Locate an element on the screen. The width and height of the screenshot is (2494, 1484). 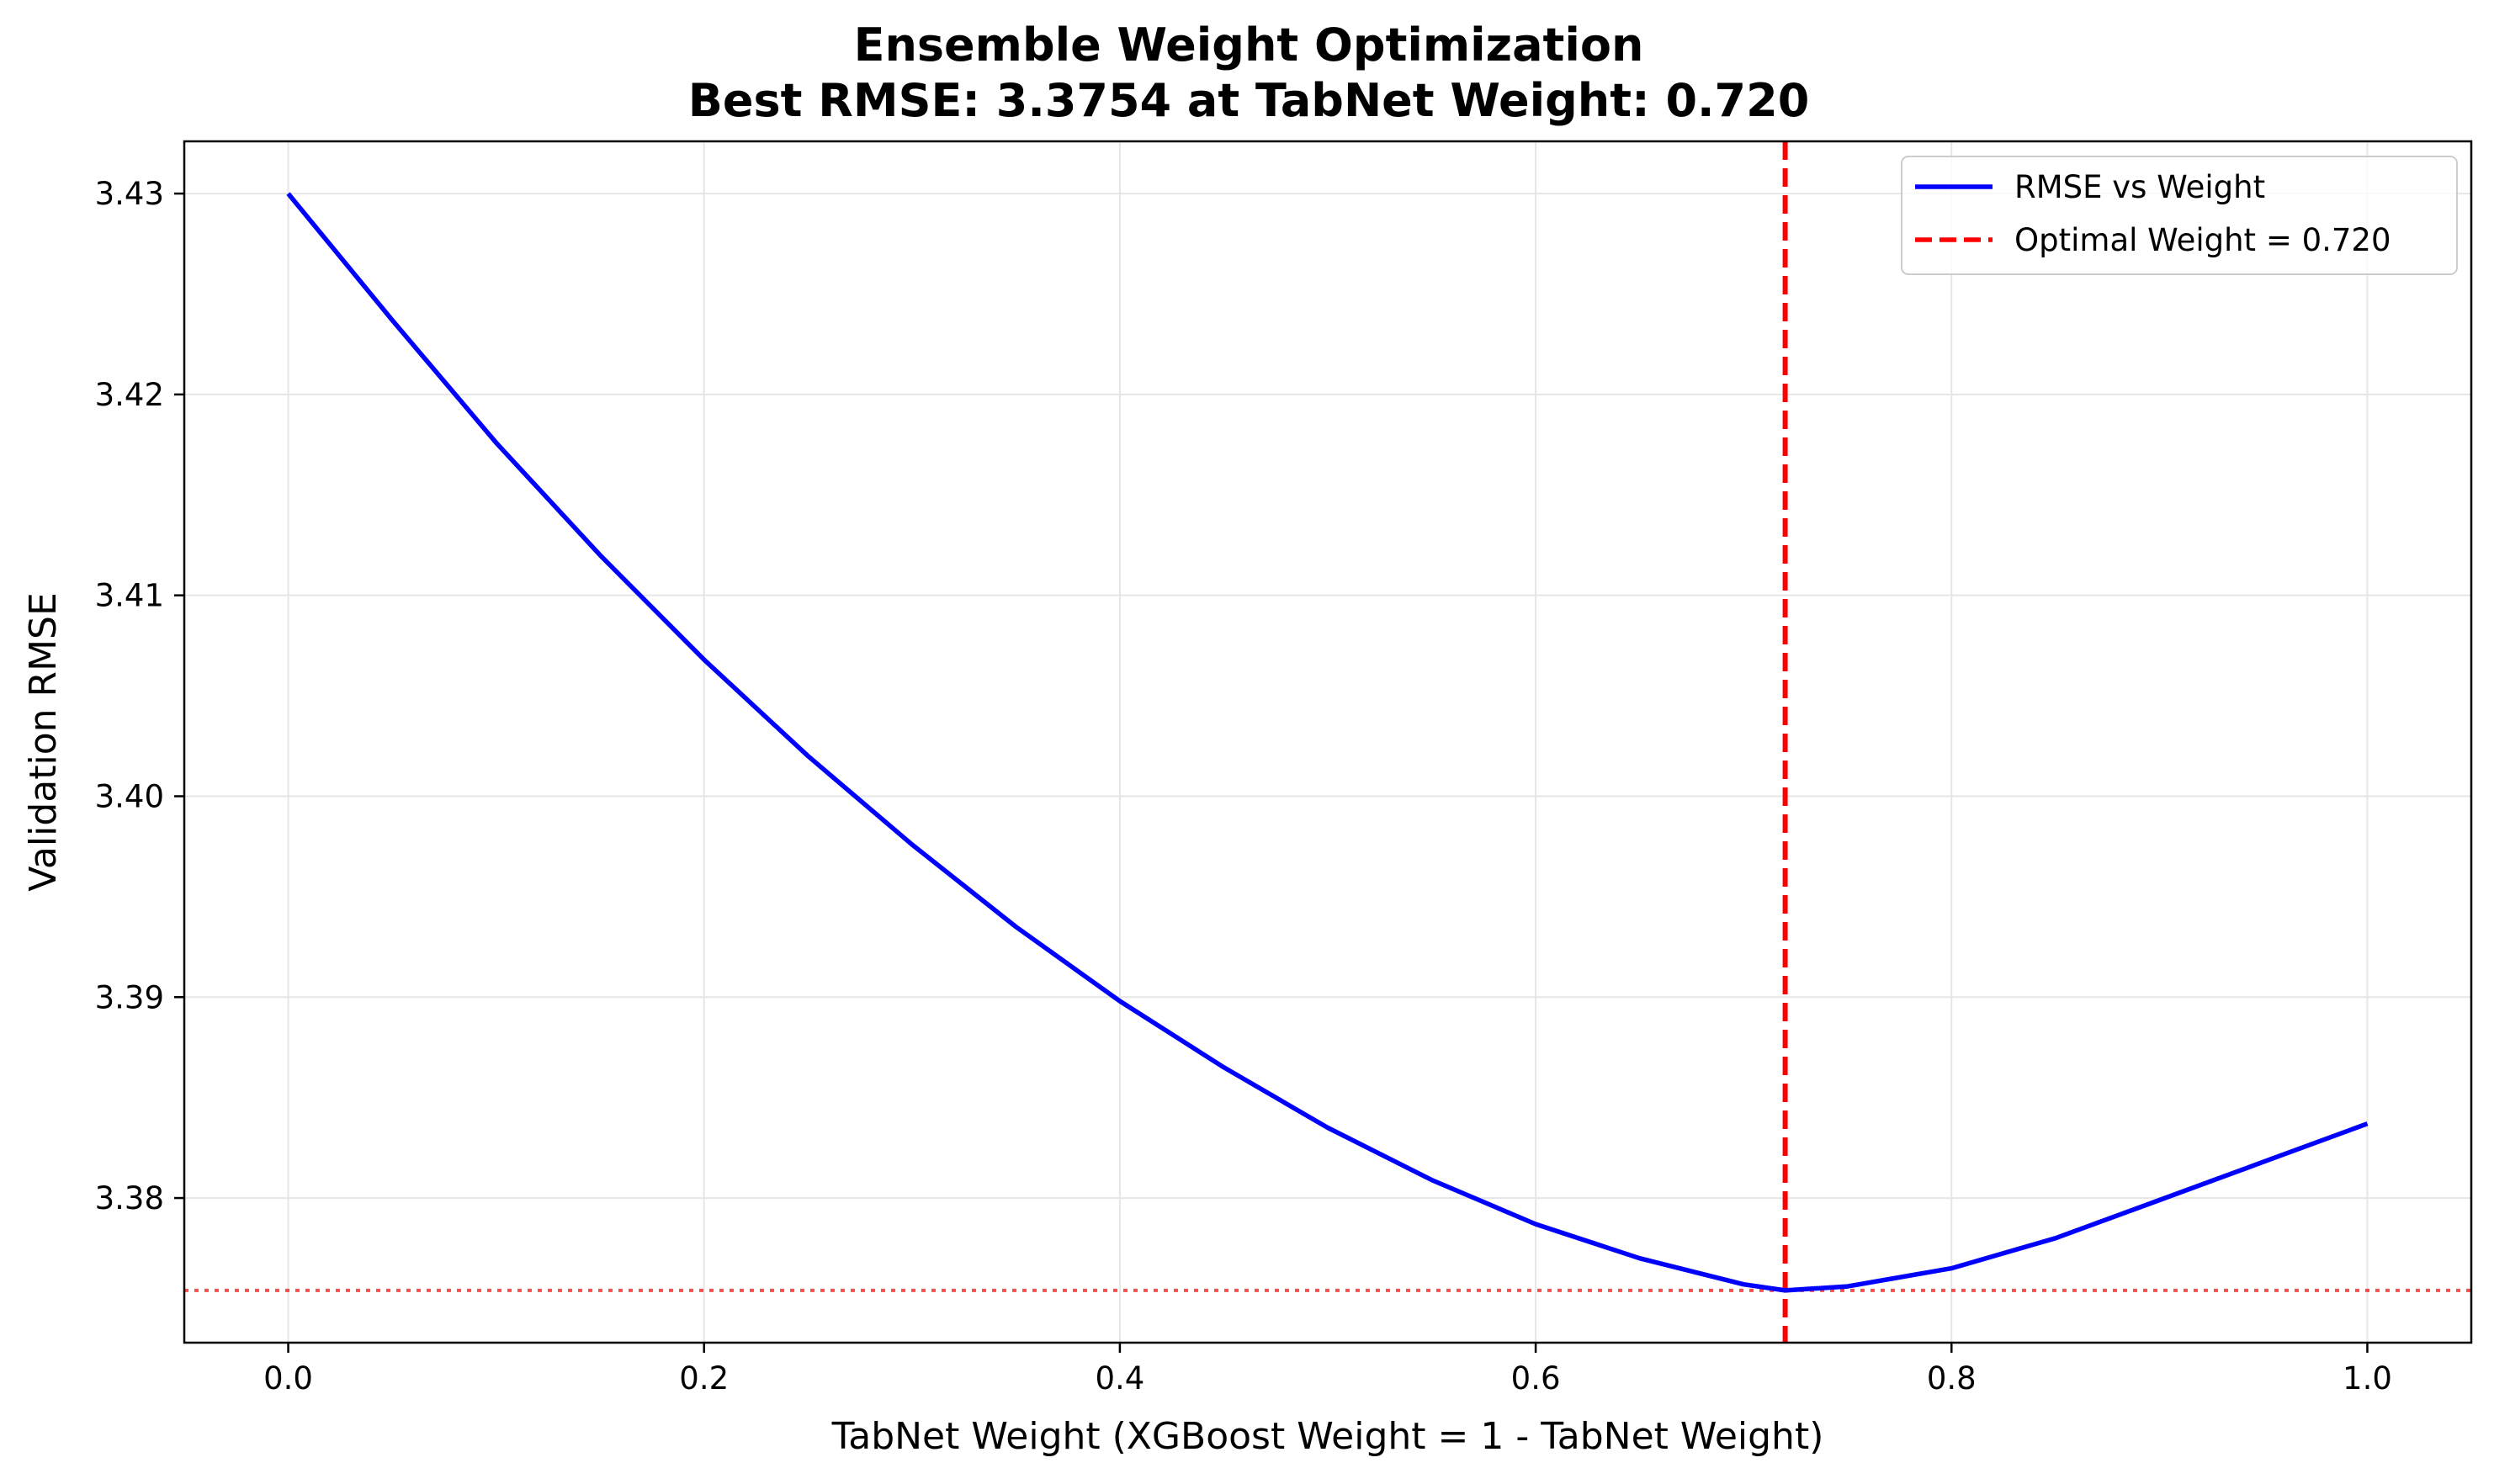
legend-label-optimal: Optimal Weight = 0.720 is located at coordinates (2202, 240).